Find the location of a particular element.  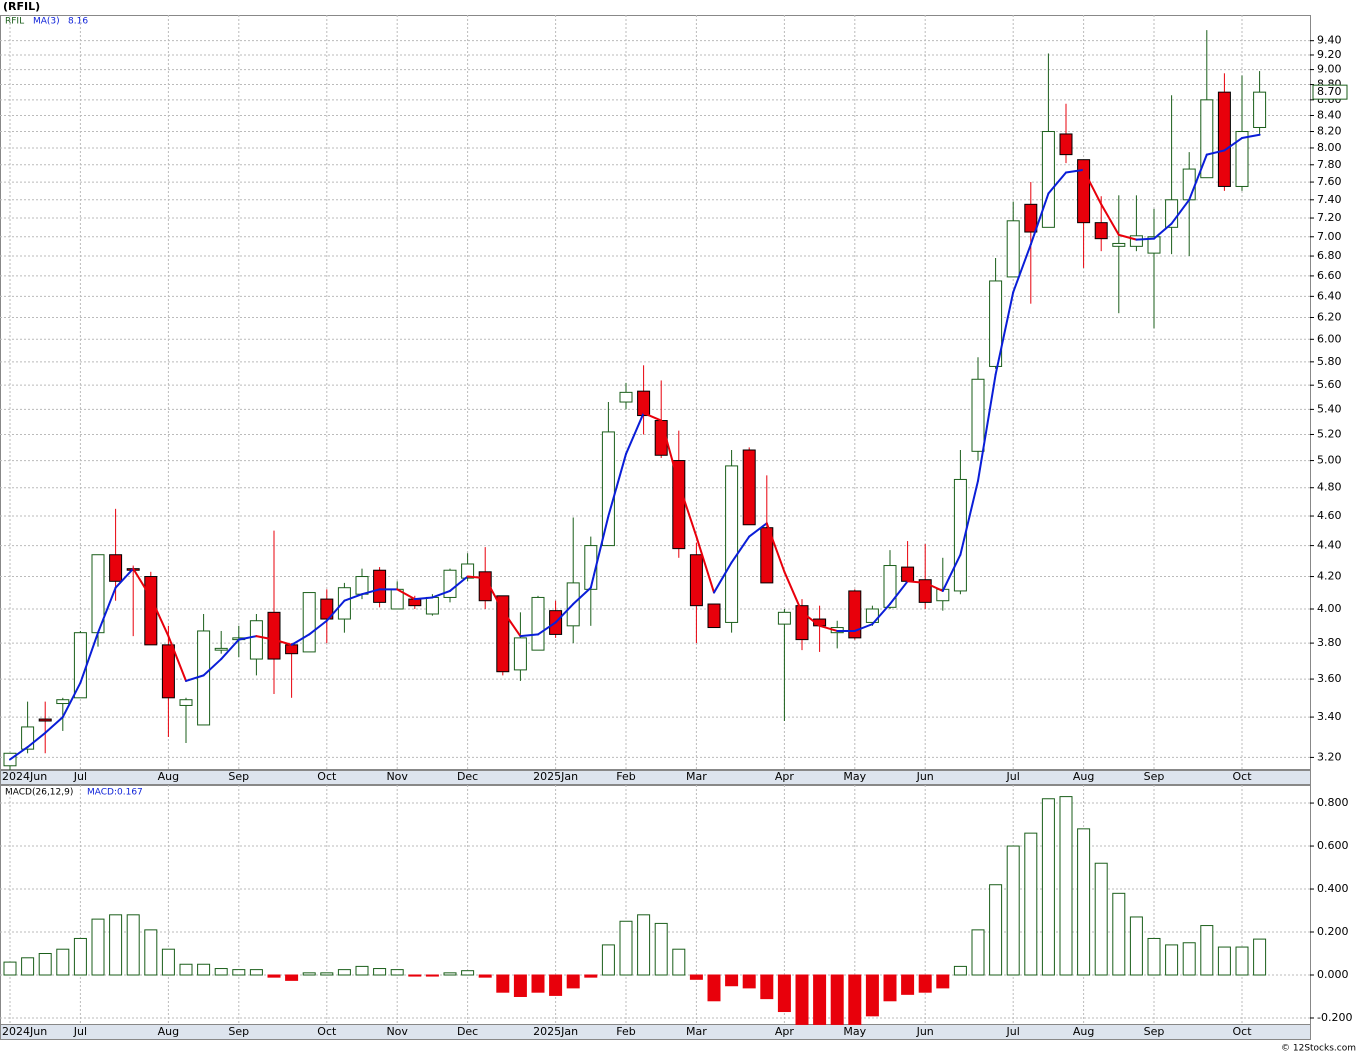

y-tick-label: 7.40 is located at coordinates (1329, 199).